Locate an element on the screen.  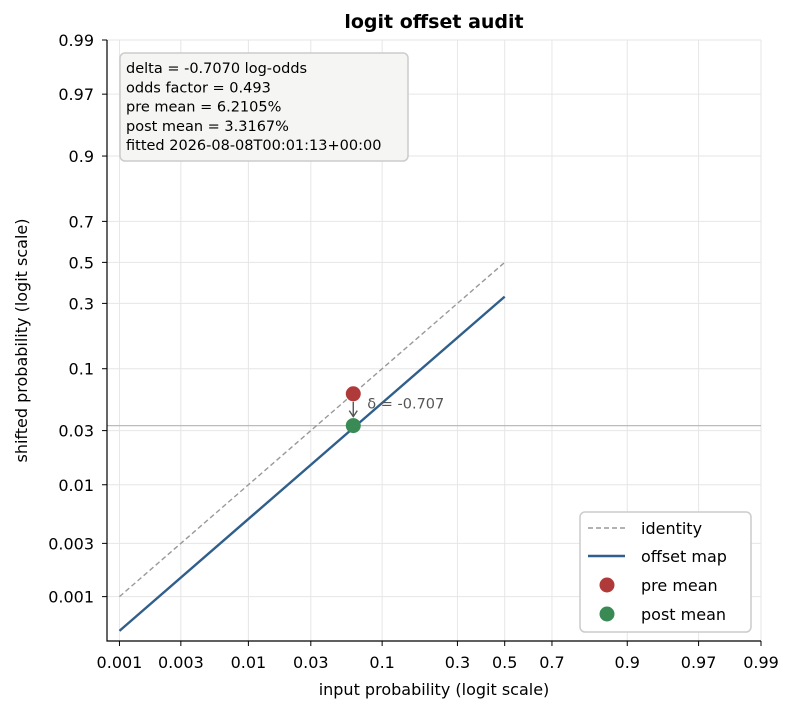
legend-pre-mean-swatch is located at coordinates (607, 585).